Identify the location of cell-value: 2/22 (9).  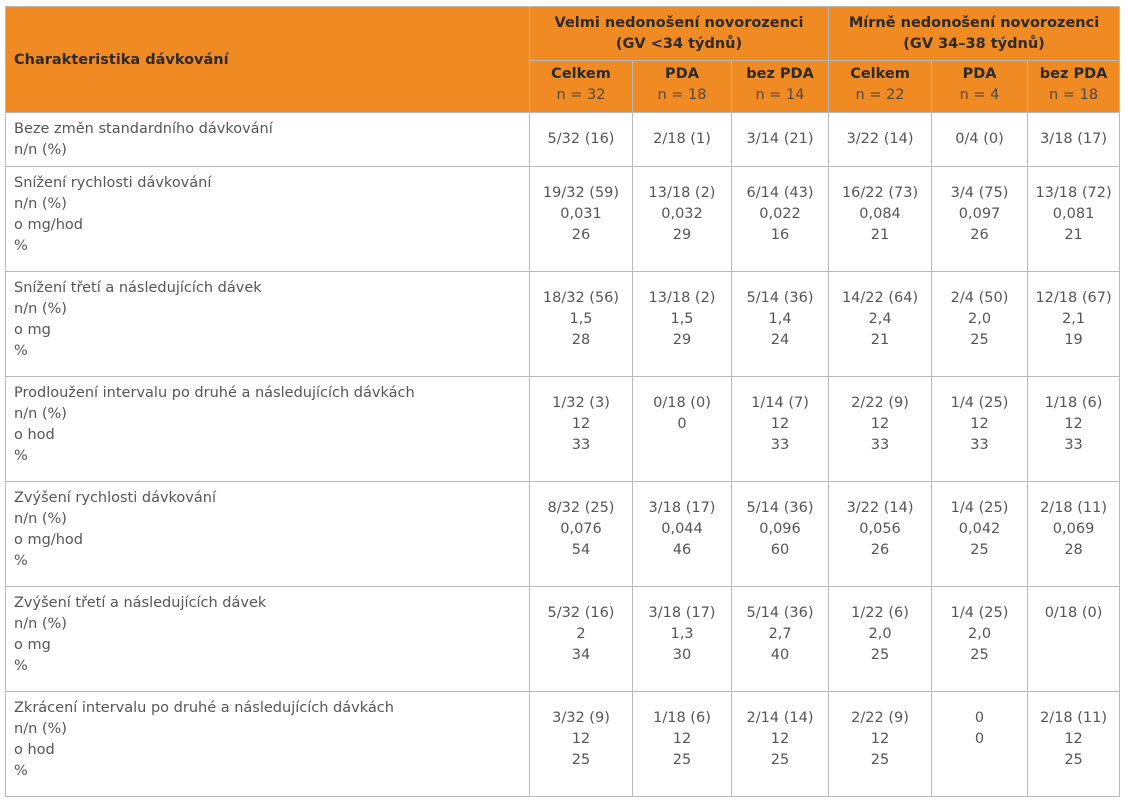
(880, 403).